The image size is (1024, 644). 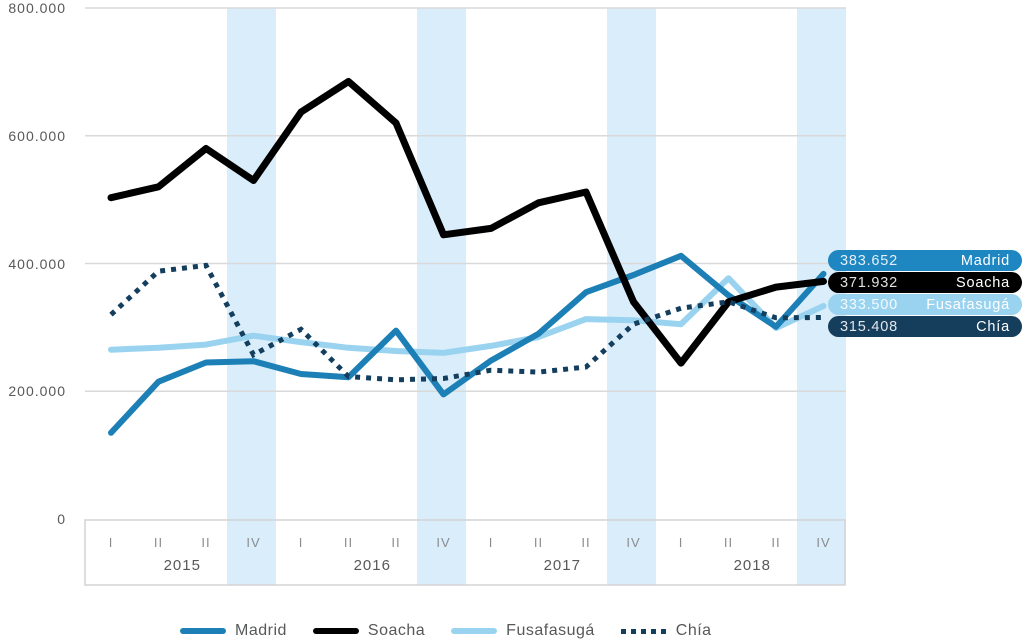 What do you see at coordinates (251, 296) in the screenshot?
I see `highlight-band-q4-2015` at bounding box center [251, 296].